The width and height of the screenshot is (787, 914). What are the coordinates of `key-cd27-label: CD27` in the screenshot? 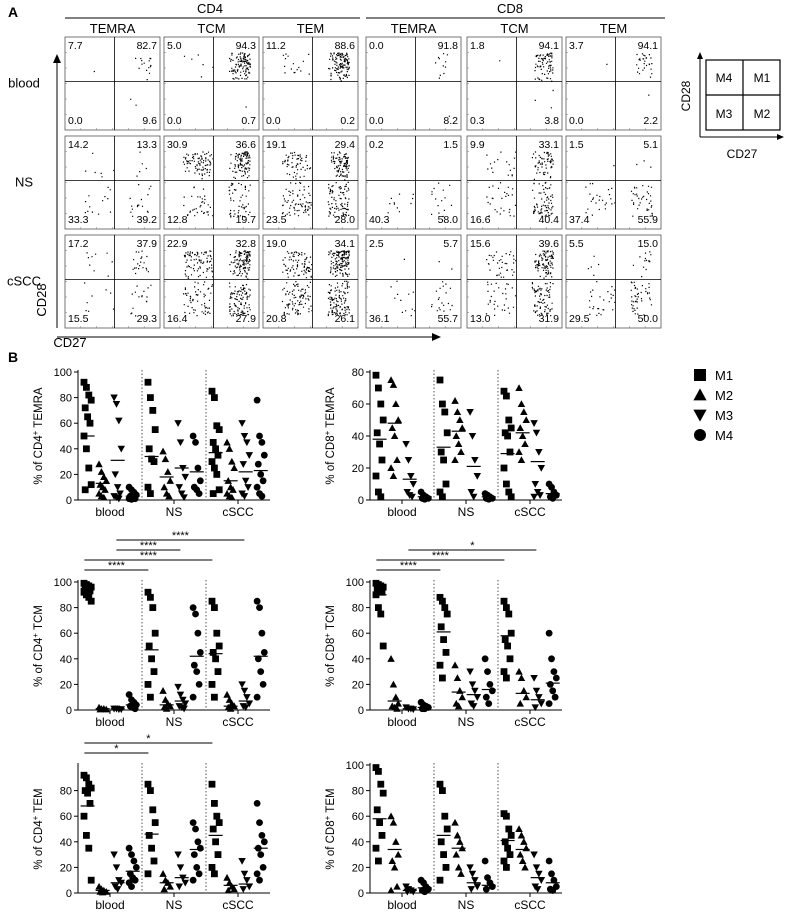 It's located at (742, 154).